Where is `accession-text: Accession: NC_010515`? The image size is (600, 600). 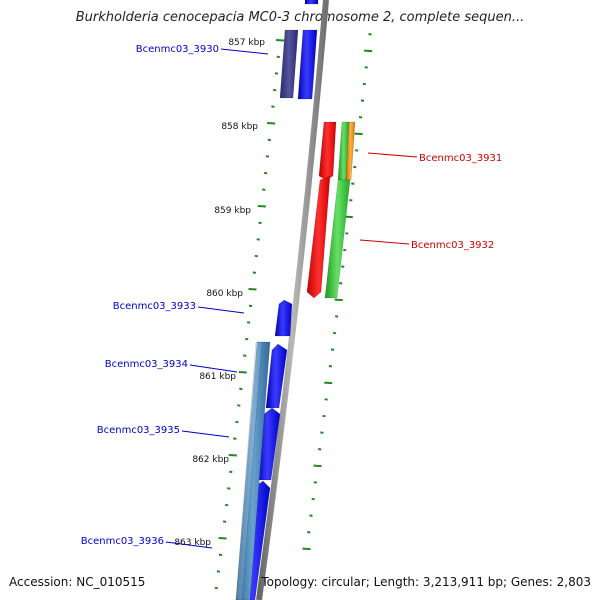
accession-text: Accession: NC_010515 is located at coordinates (77, 582).